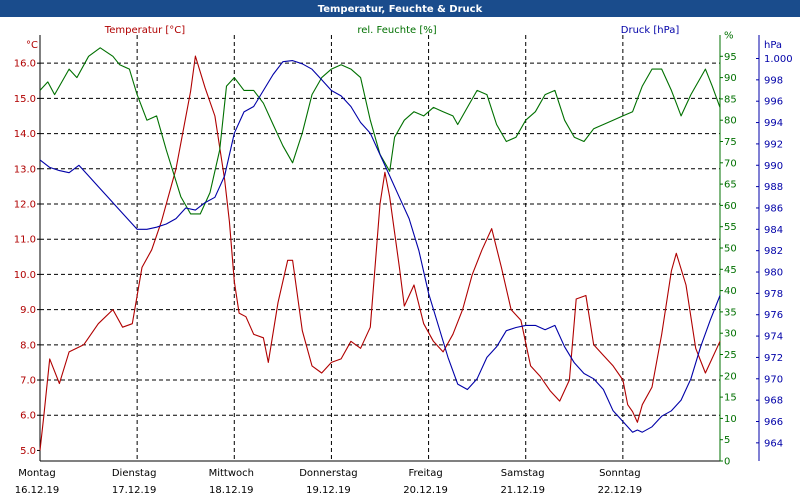 The width and height of the screenshot is (800, 500). What do you see at coordinates (730, 121) in the screenshot?
I see `humidity-tick-label: 80` at bounding box center [730, 121].